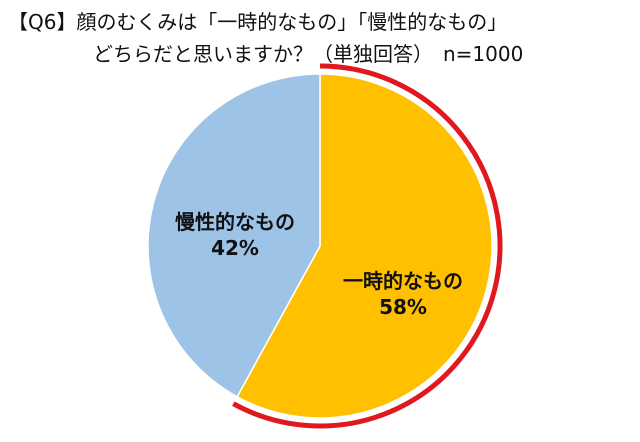 This screenshot has width=640, height=442. I want to click on slice-category-label: 慢性的なもの, so click(235, 222).